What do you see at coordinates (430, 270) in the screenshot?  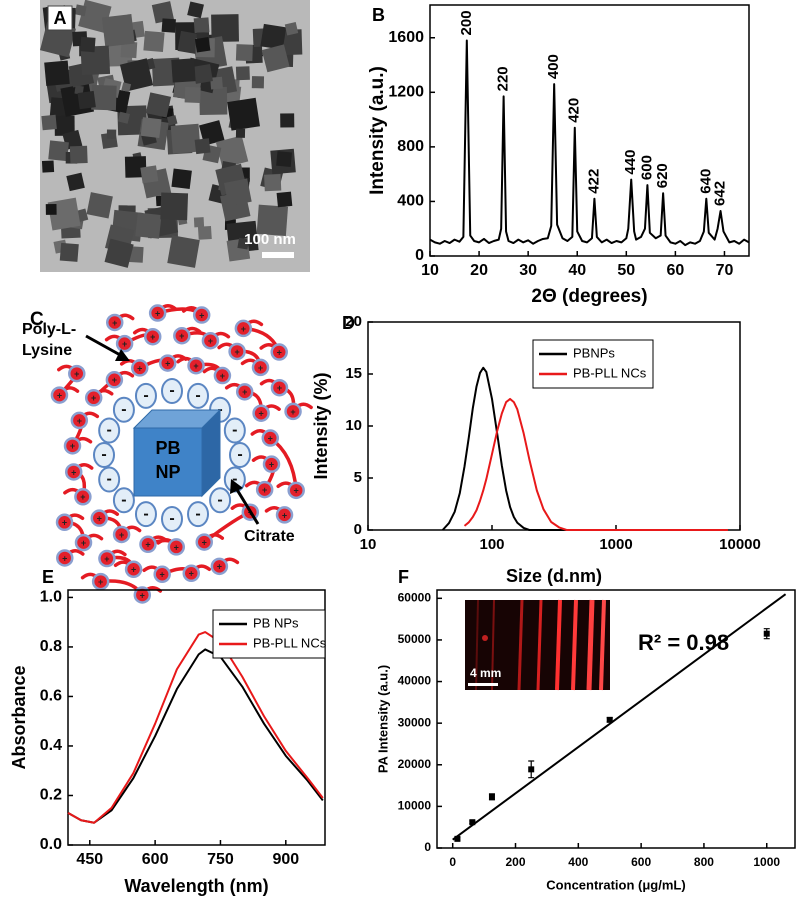 I see `x-tick-label: 10` at bounding box center [430, 270].